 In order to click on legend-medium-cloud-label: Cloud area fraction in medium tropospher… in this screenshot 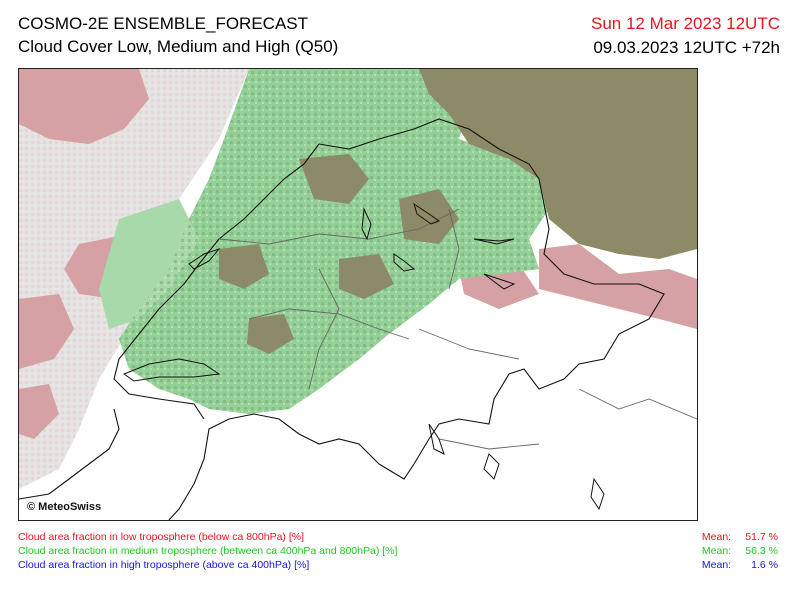, I will do `click(208, 551)`.